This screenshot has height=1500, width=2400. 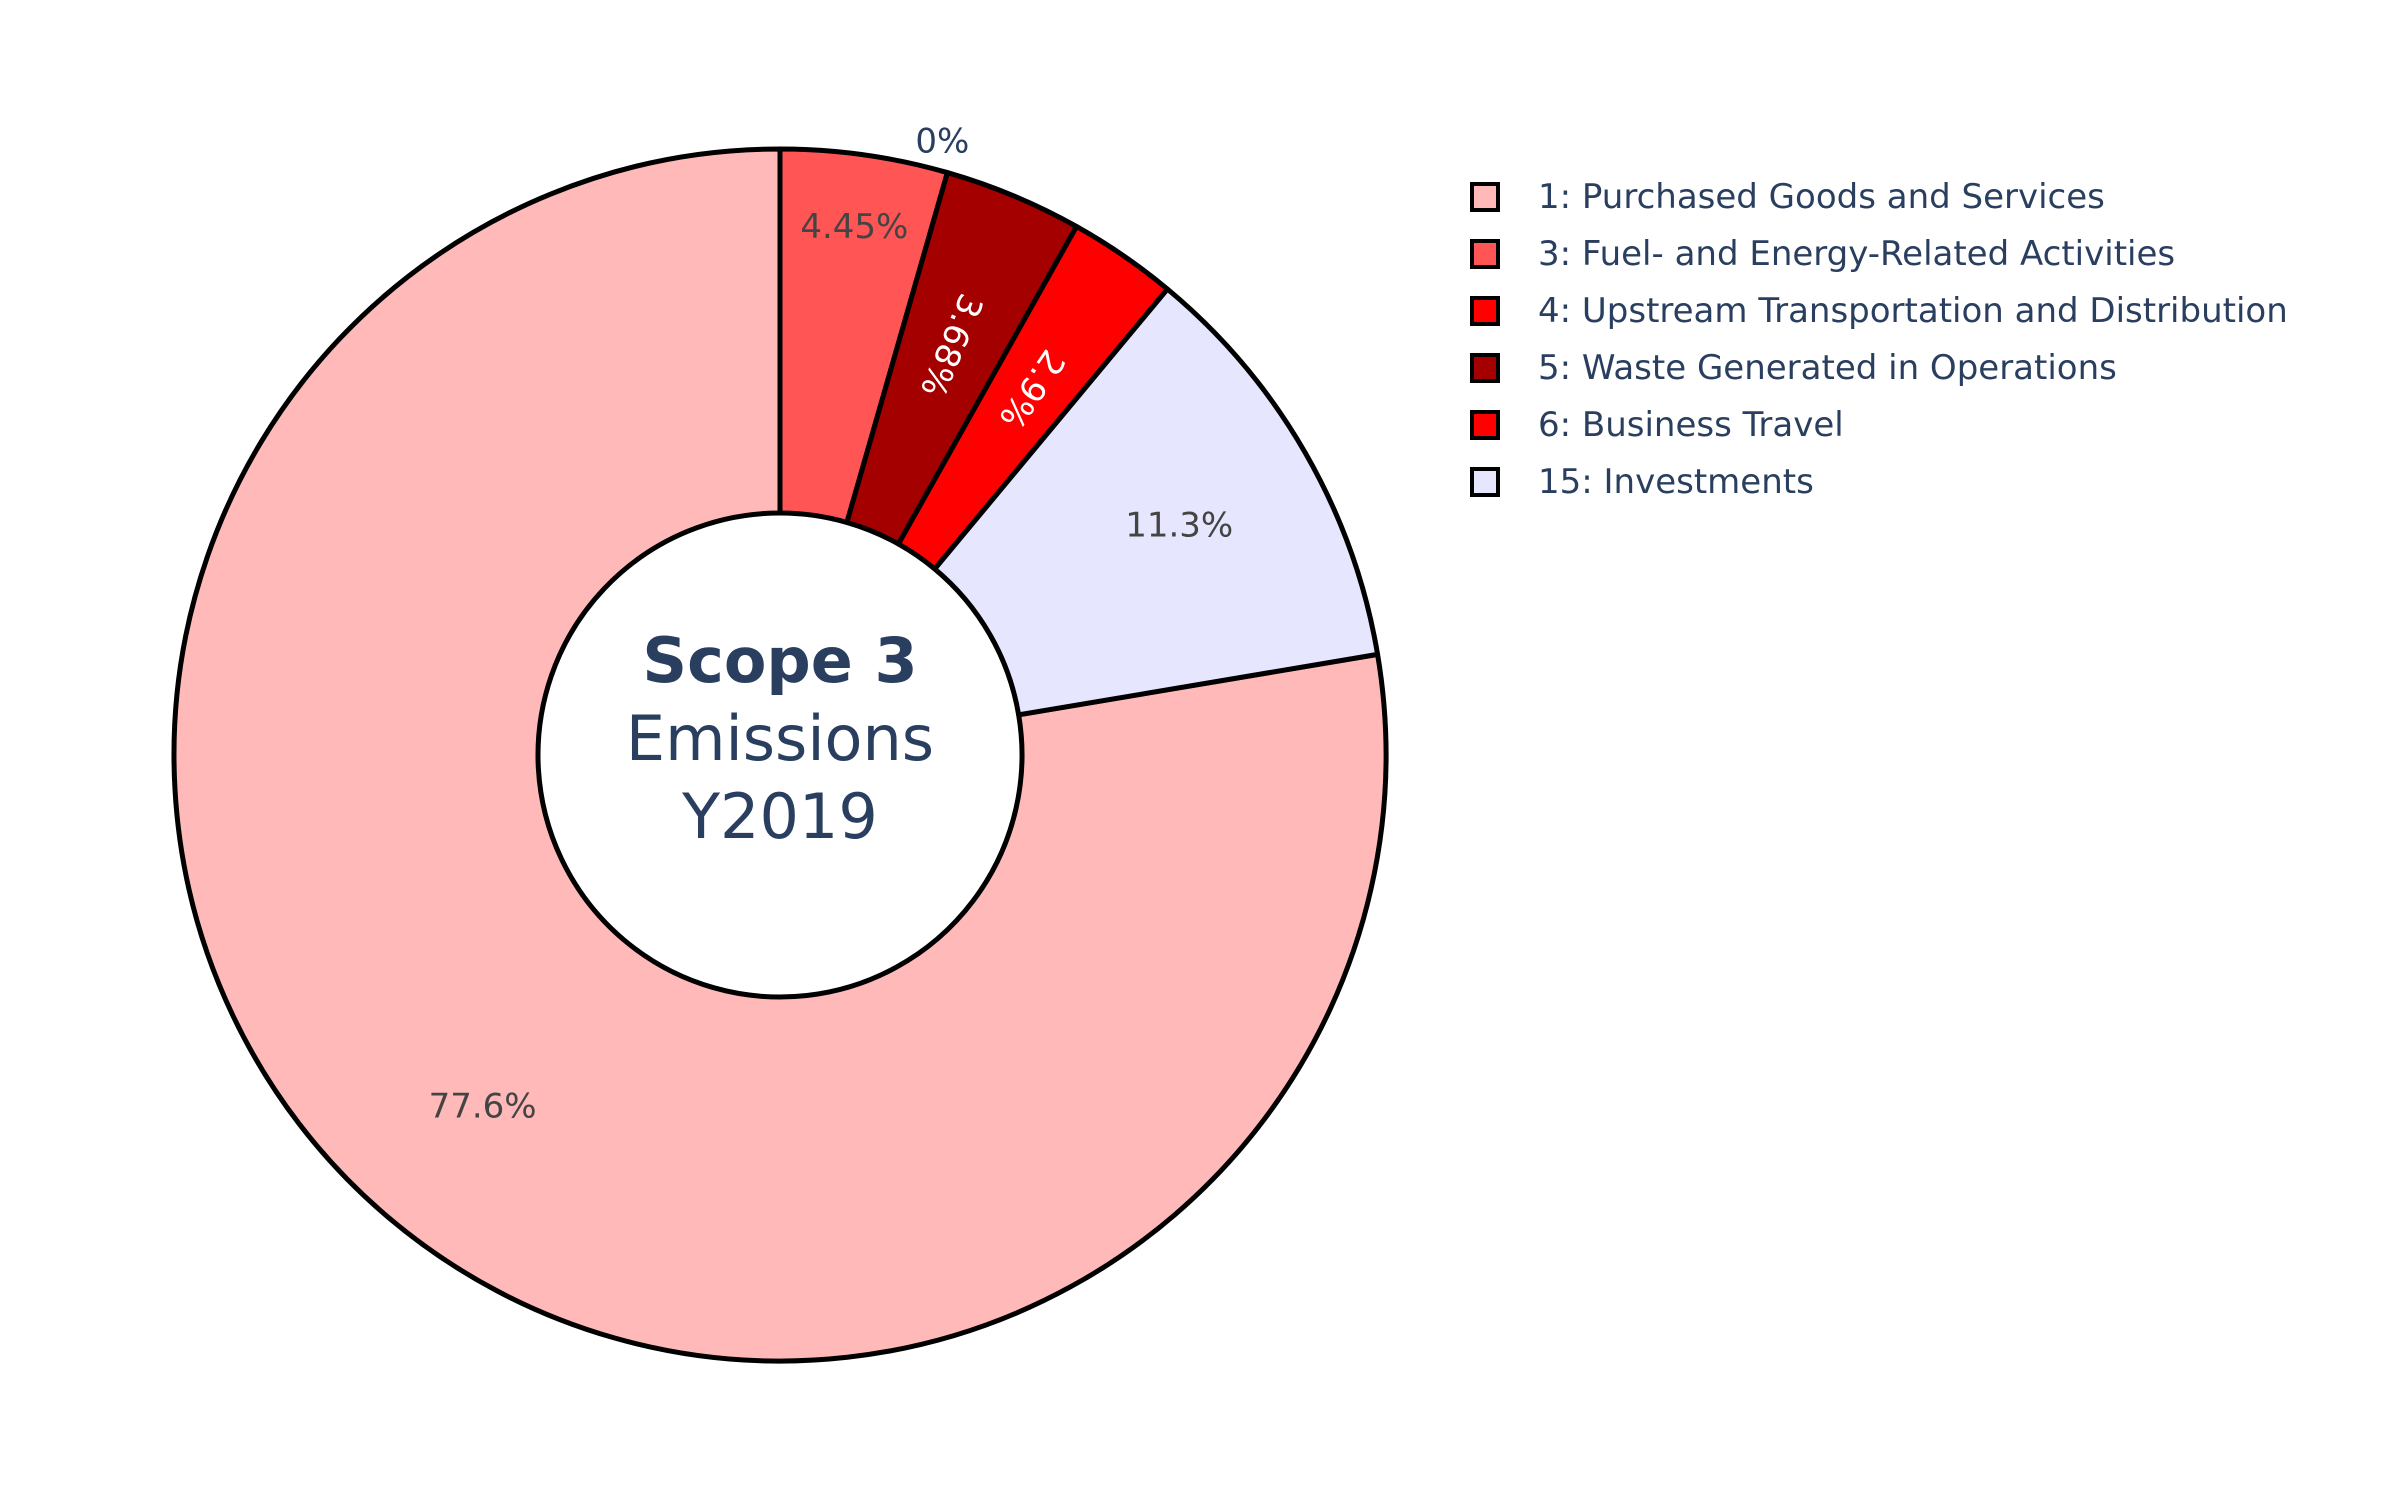 I want to click on legend-item-15-investments: 15: Investments, so click(x=1920, y=481).